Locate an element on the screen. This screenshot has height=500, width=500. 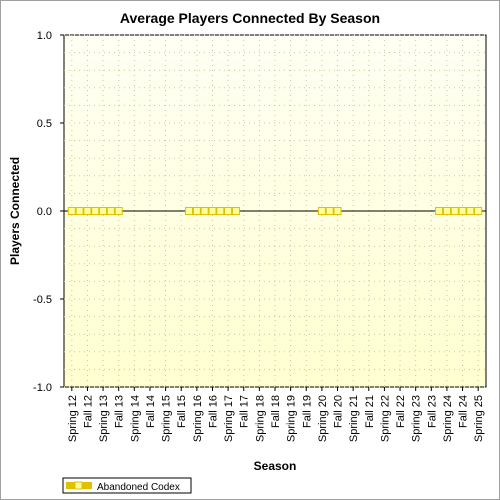
legend-label: Abandoned Codex is located at coordinates (138, 487).